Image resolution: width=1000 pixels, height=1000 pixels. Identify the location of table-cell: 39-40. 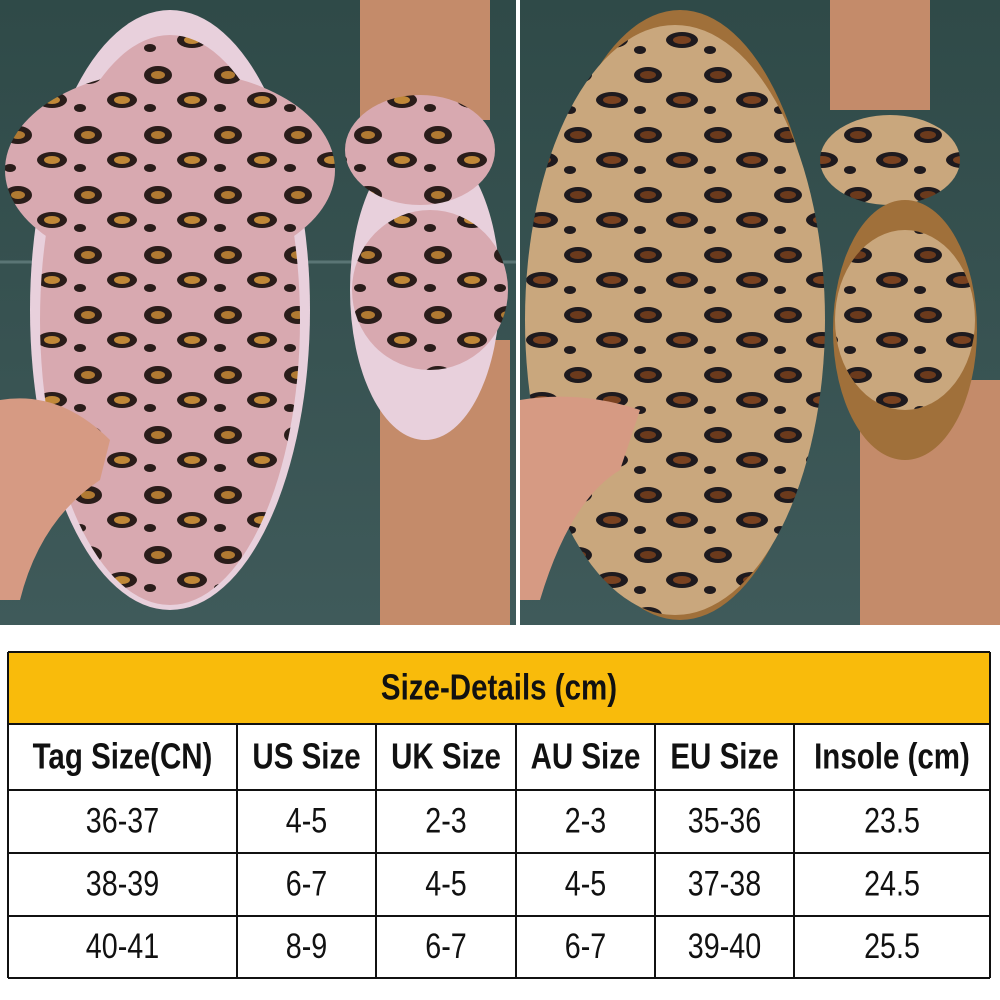
(724, 946).